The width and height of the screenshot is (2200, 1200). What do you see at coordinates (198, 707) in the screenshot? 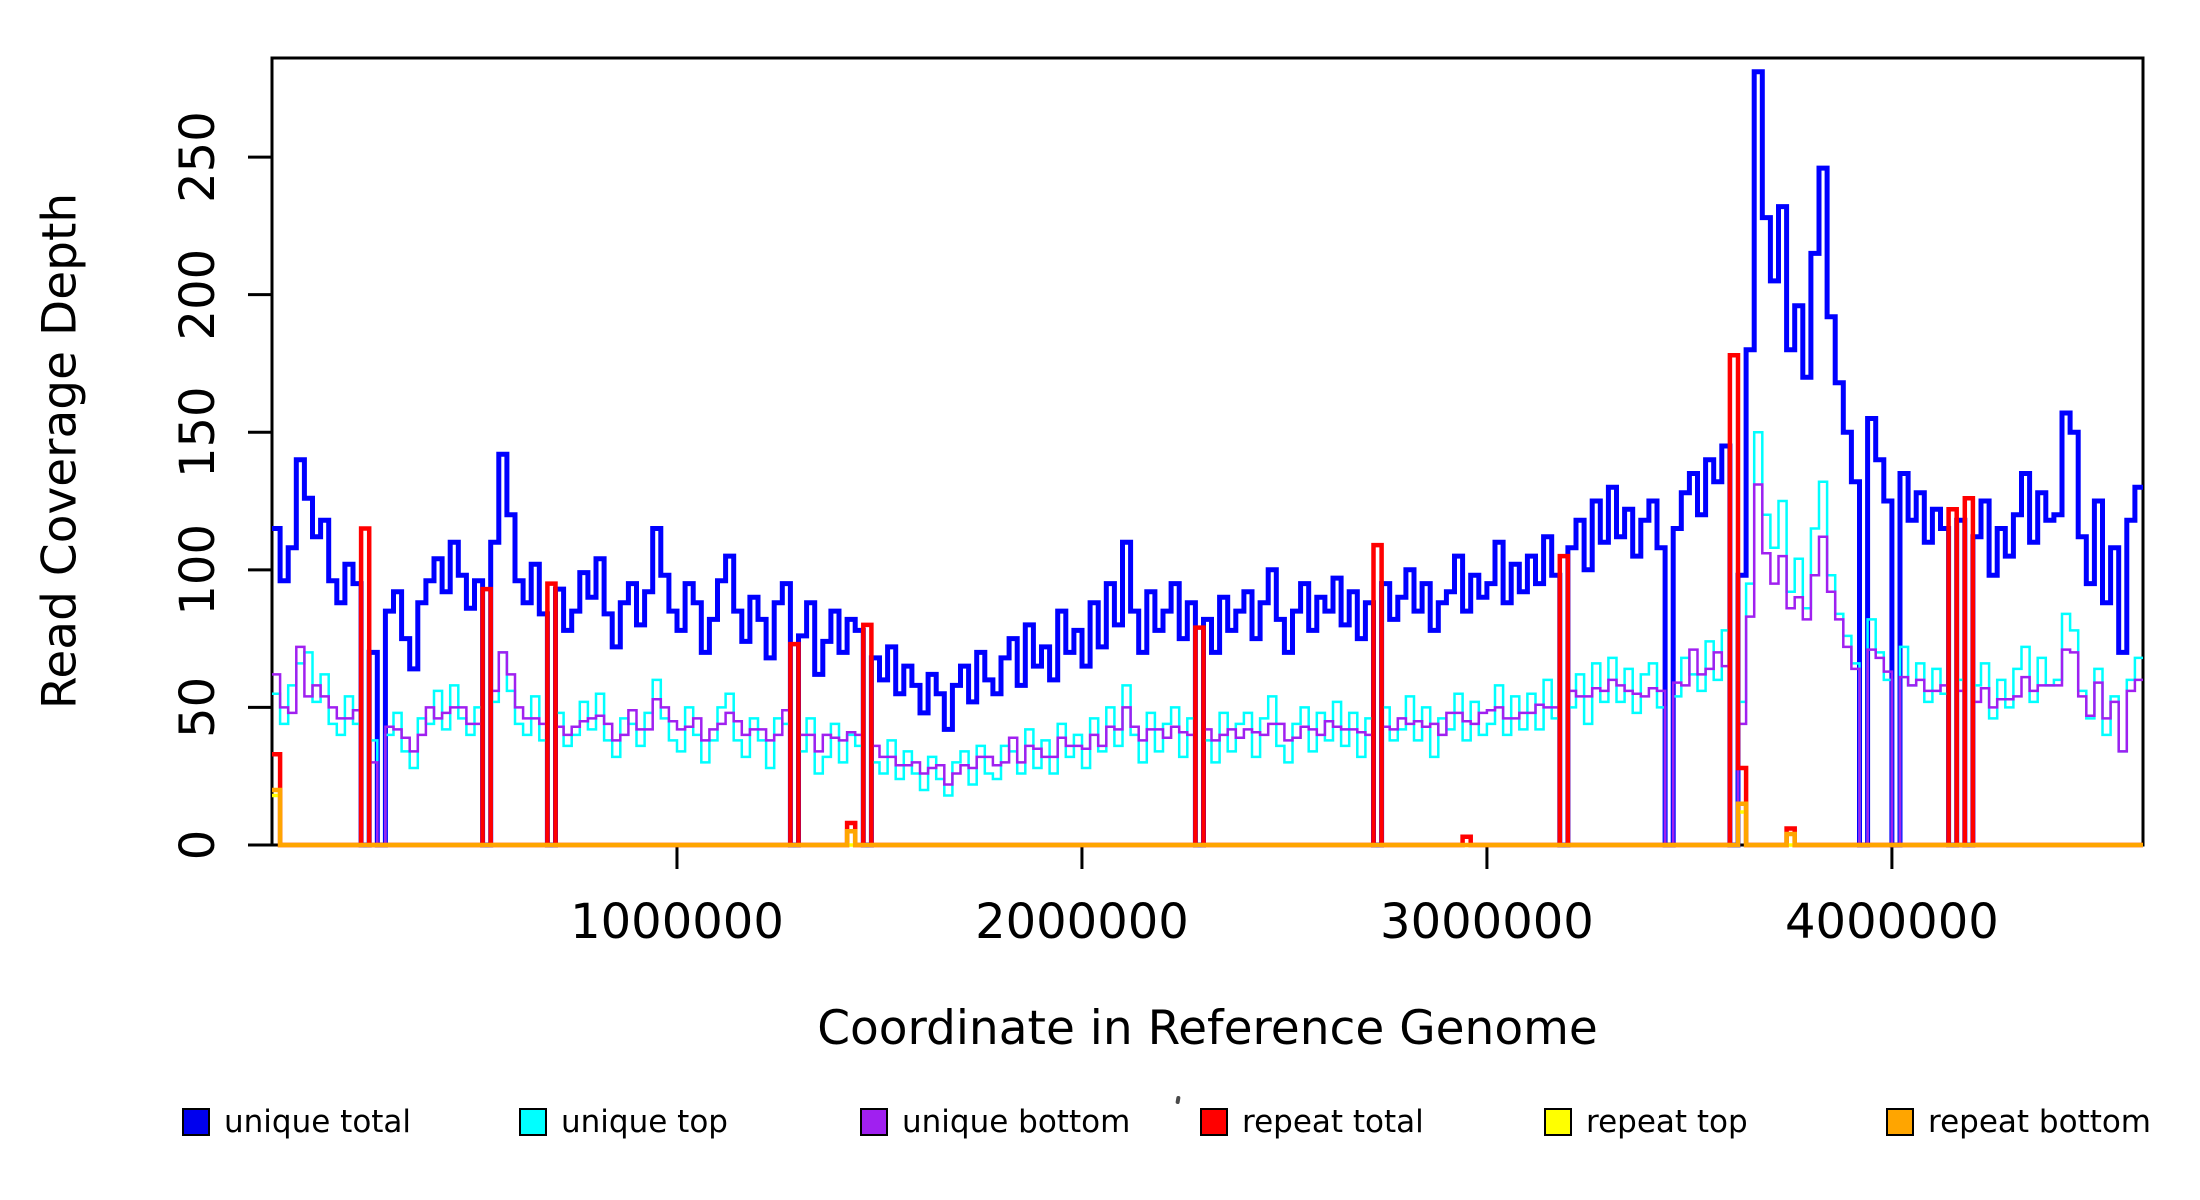
I see `y-tick-label: 50` at bounding box center [198, 707].